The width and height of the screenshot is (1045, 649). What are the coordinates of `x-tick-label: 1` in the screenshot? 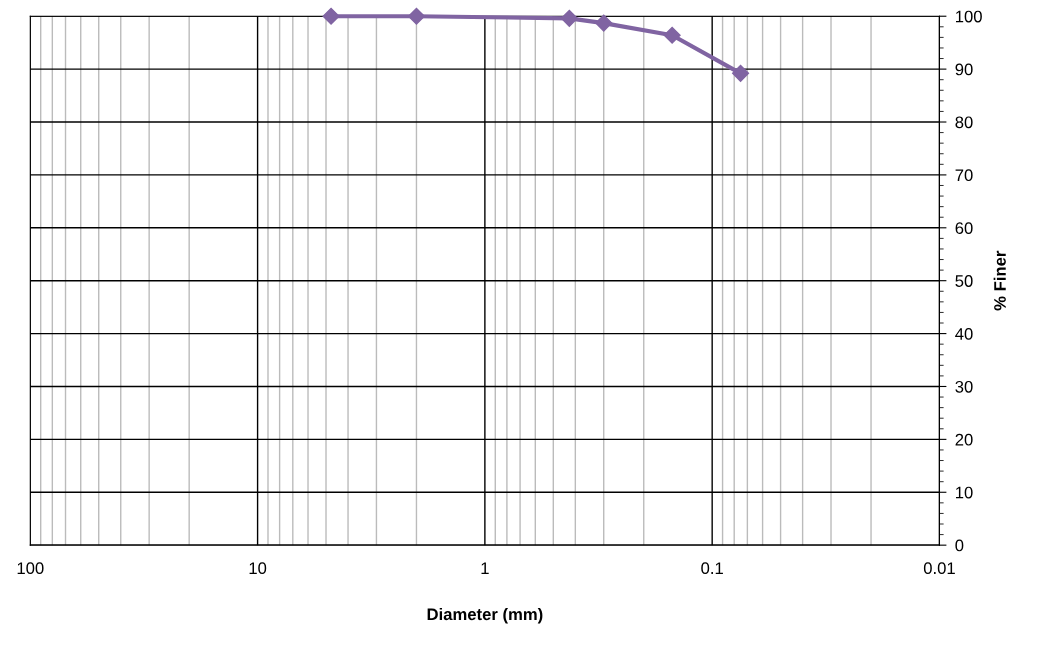 It's located at (485, 568).